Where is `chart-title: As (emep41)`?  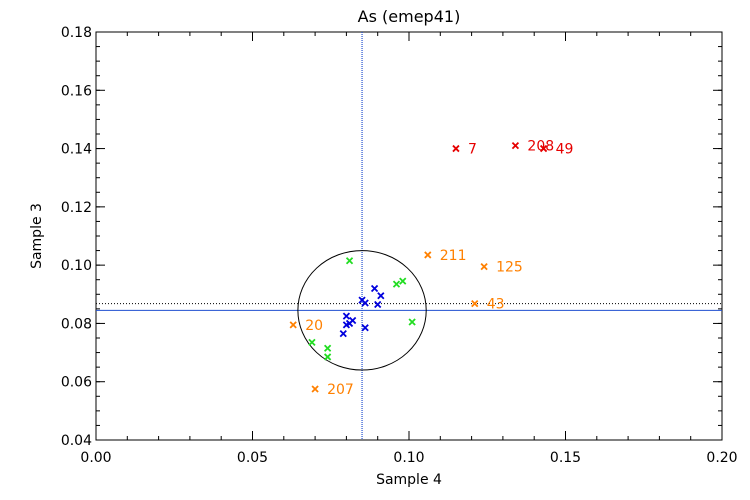 chart-title: As (emep41) is located at coordinates (409, 16).